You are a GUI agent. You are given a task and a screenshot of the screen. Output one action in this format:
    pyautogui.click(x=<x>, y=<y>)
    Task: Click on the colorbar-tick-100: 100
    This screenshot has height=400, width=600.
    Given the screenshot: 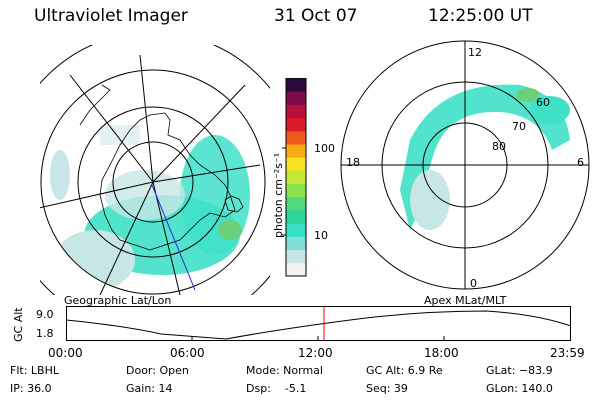 What is the action you would take?
    pyautogui.click(x=324, y=148)
    